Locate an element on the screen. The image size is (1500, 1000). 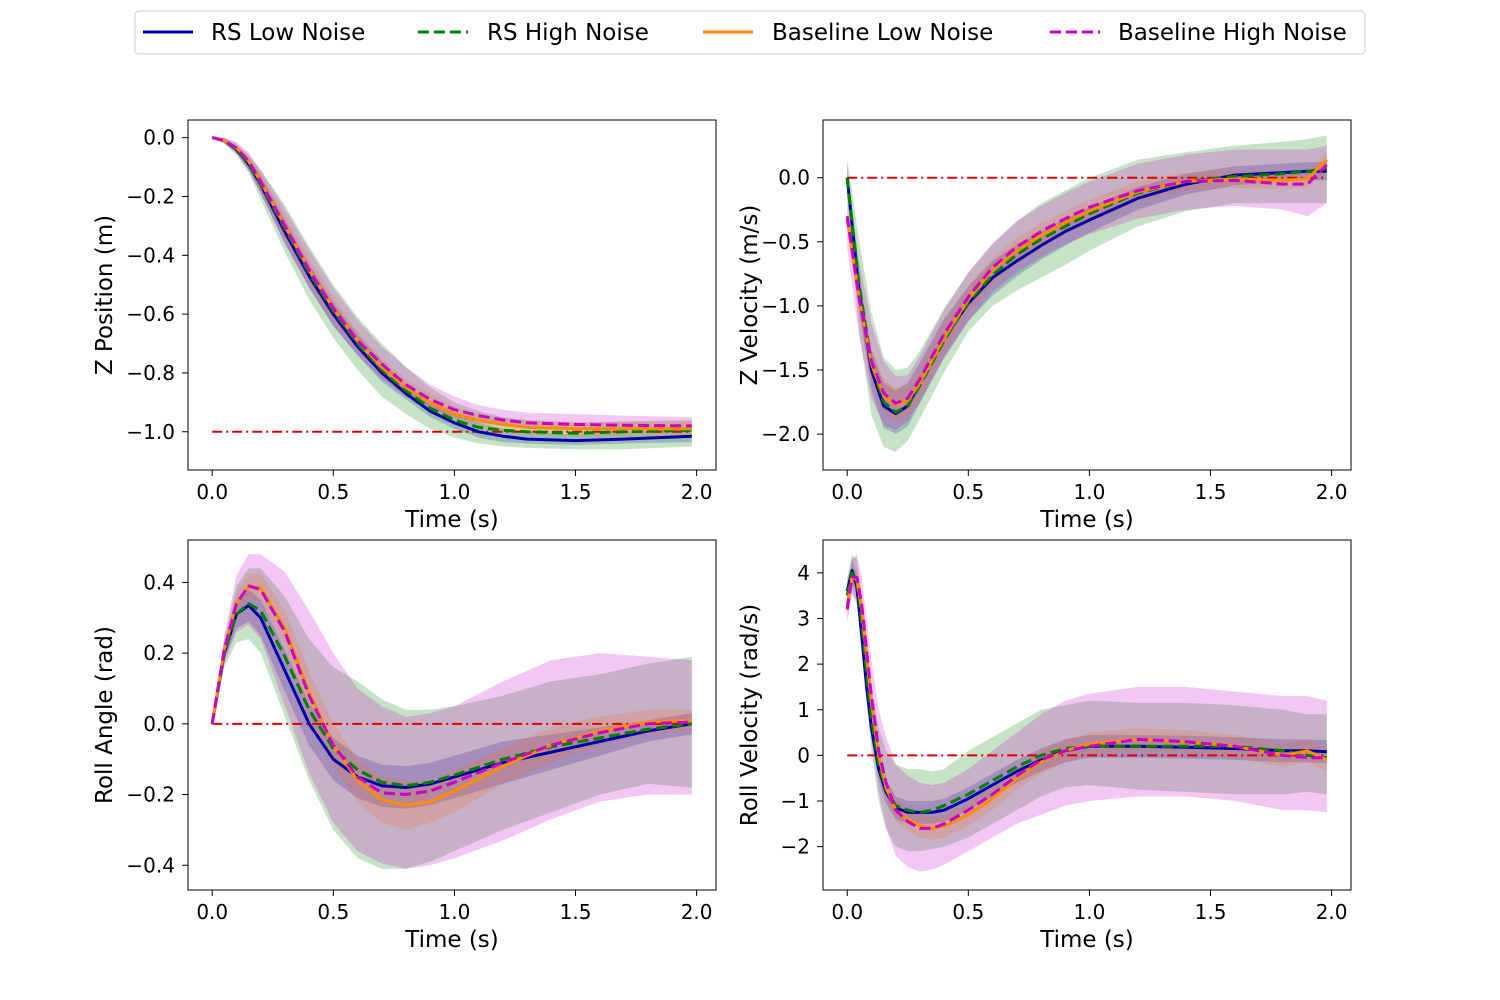
y-axis-label: Z Velocity (m/s) is located at coordinates (750, 295).